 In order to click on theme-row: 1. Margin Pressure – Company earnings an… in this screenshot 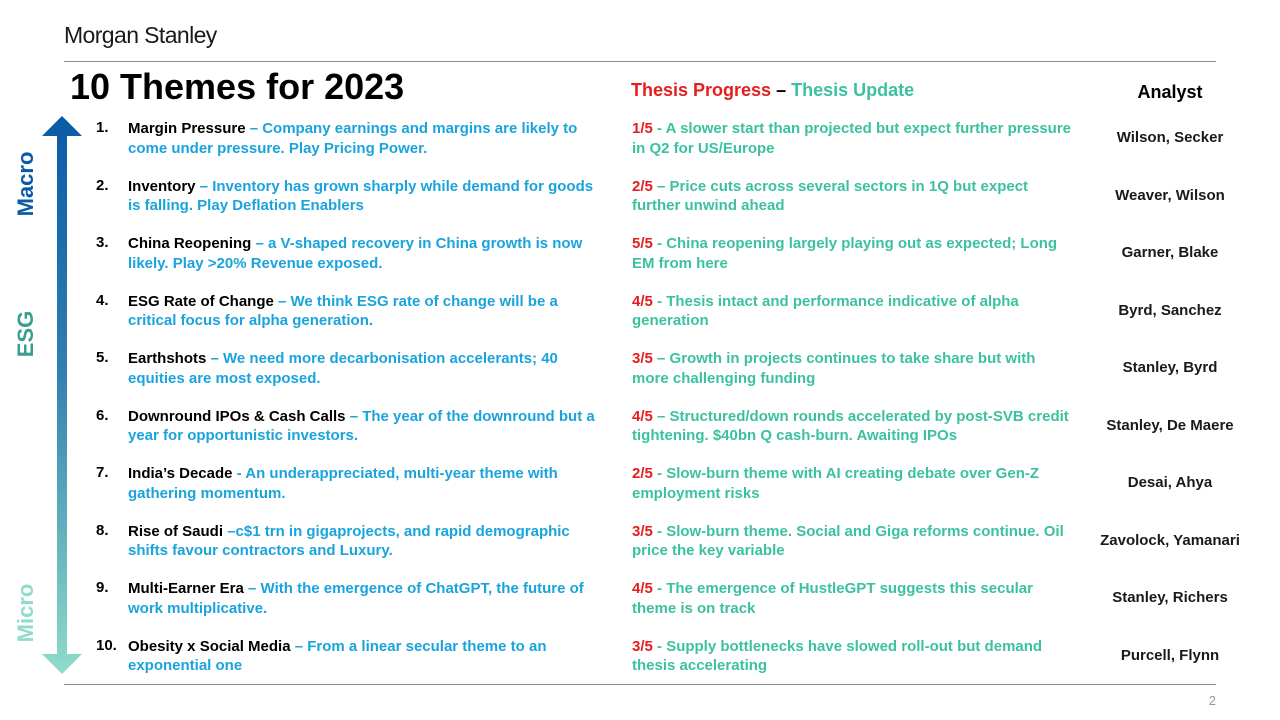, I will do `click(640, 144)`.